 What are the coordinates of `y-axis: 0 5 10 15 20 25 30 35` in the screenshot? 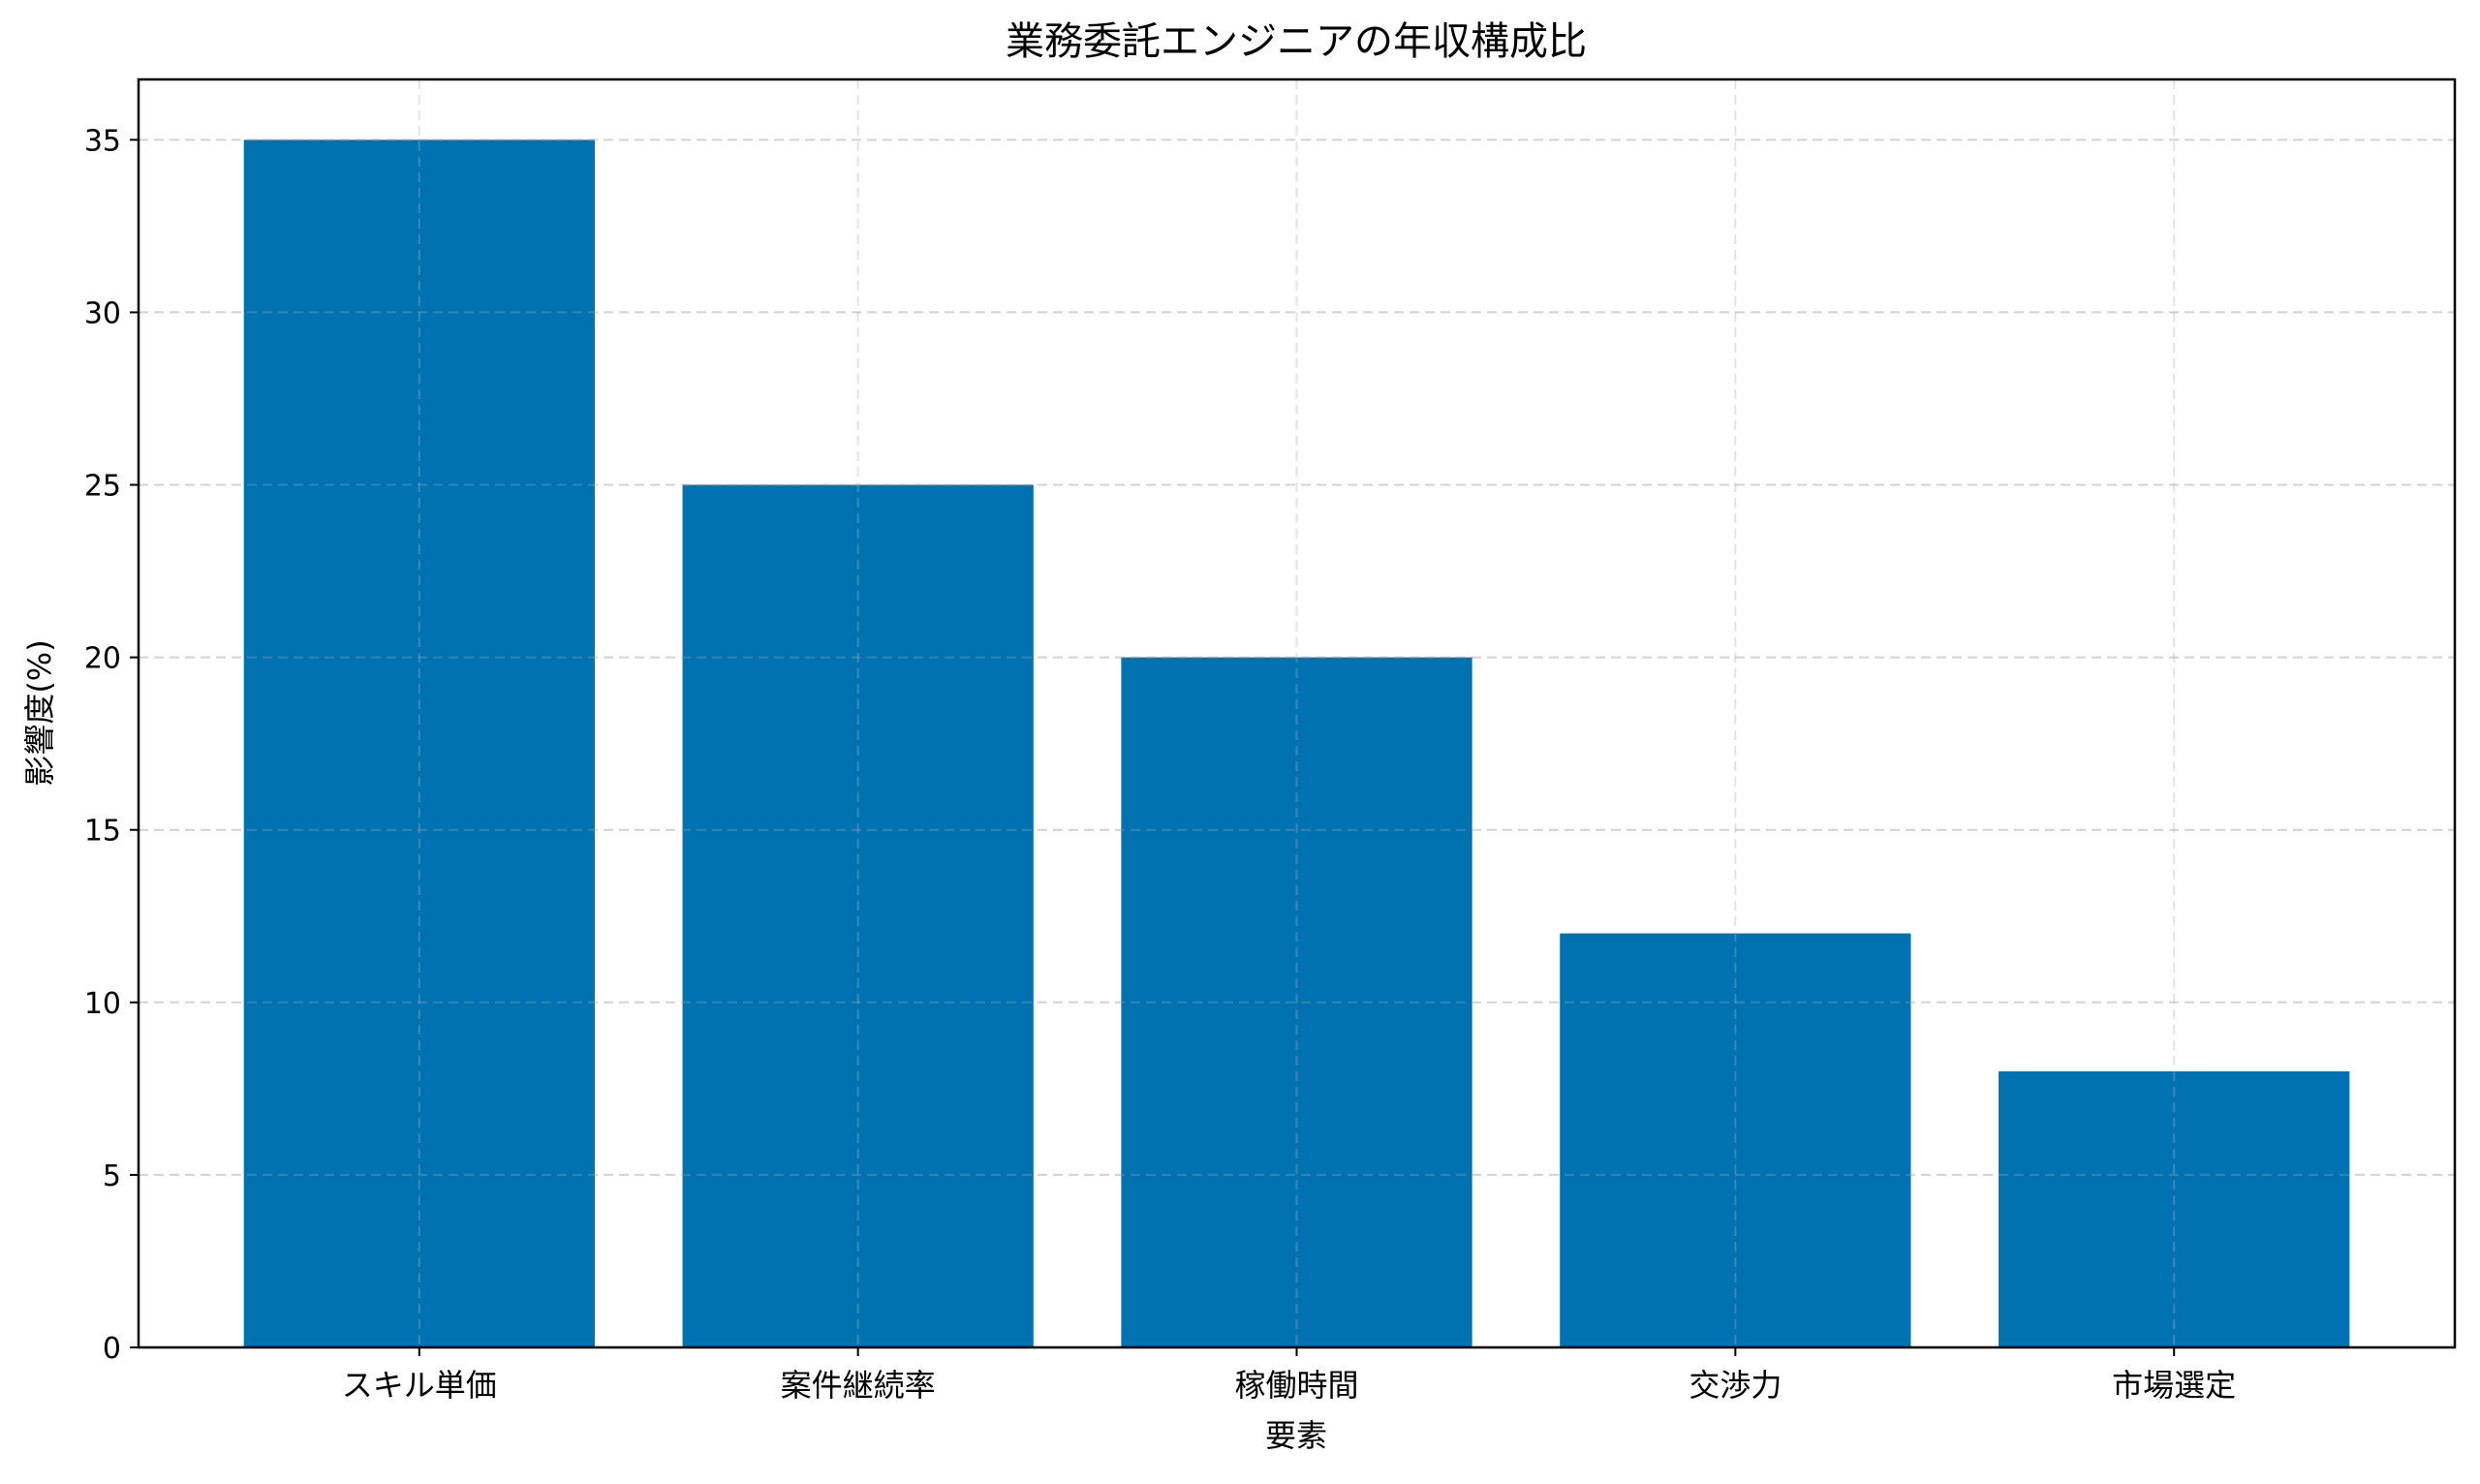 It's located at (111, 745).